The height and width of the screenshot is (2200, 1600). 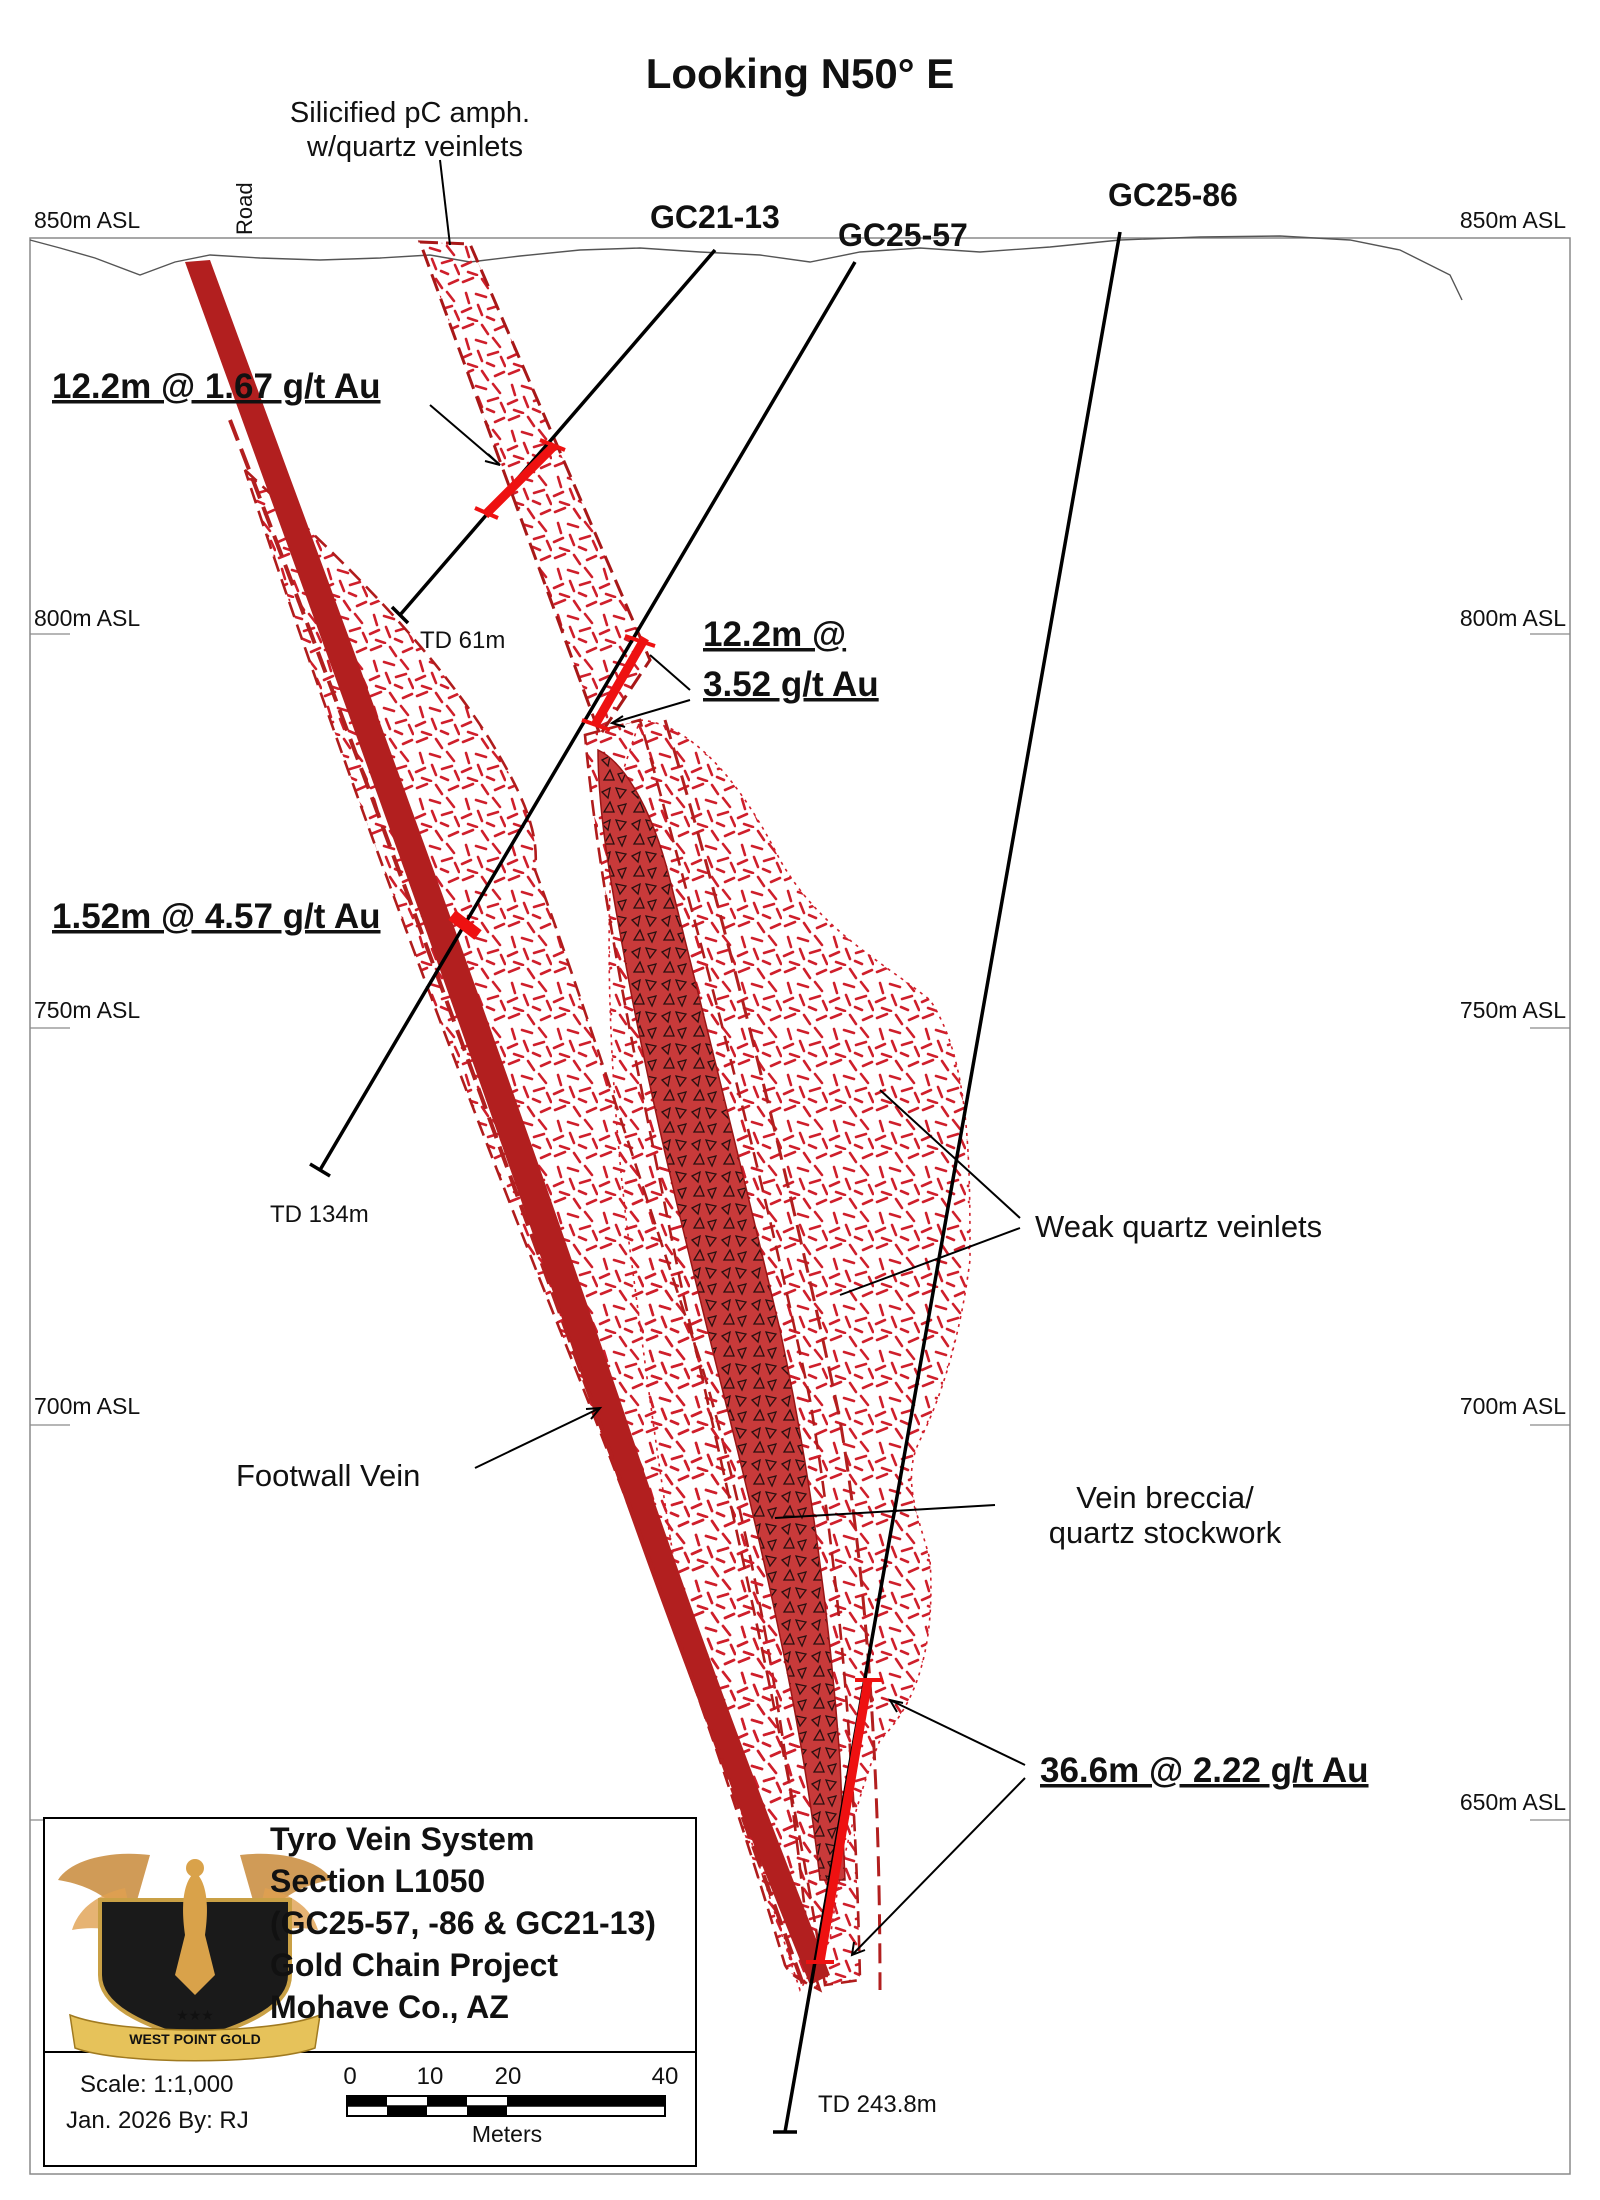 I want to click on footwall-vein-label: Footwall Vein, so click(x=328, y=1475).